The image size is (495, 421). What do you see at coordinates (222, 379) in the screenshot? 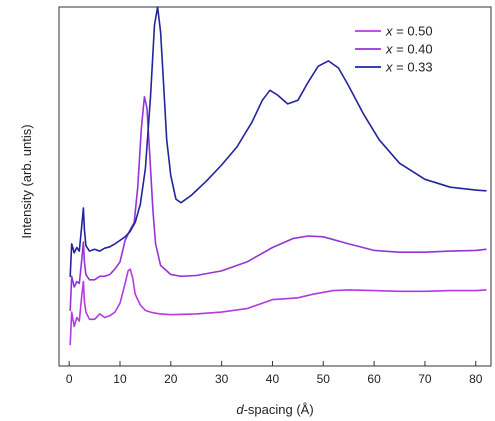
I see `x-tick-label: 30` at bounding box center [222, 379].